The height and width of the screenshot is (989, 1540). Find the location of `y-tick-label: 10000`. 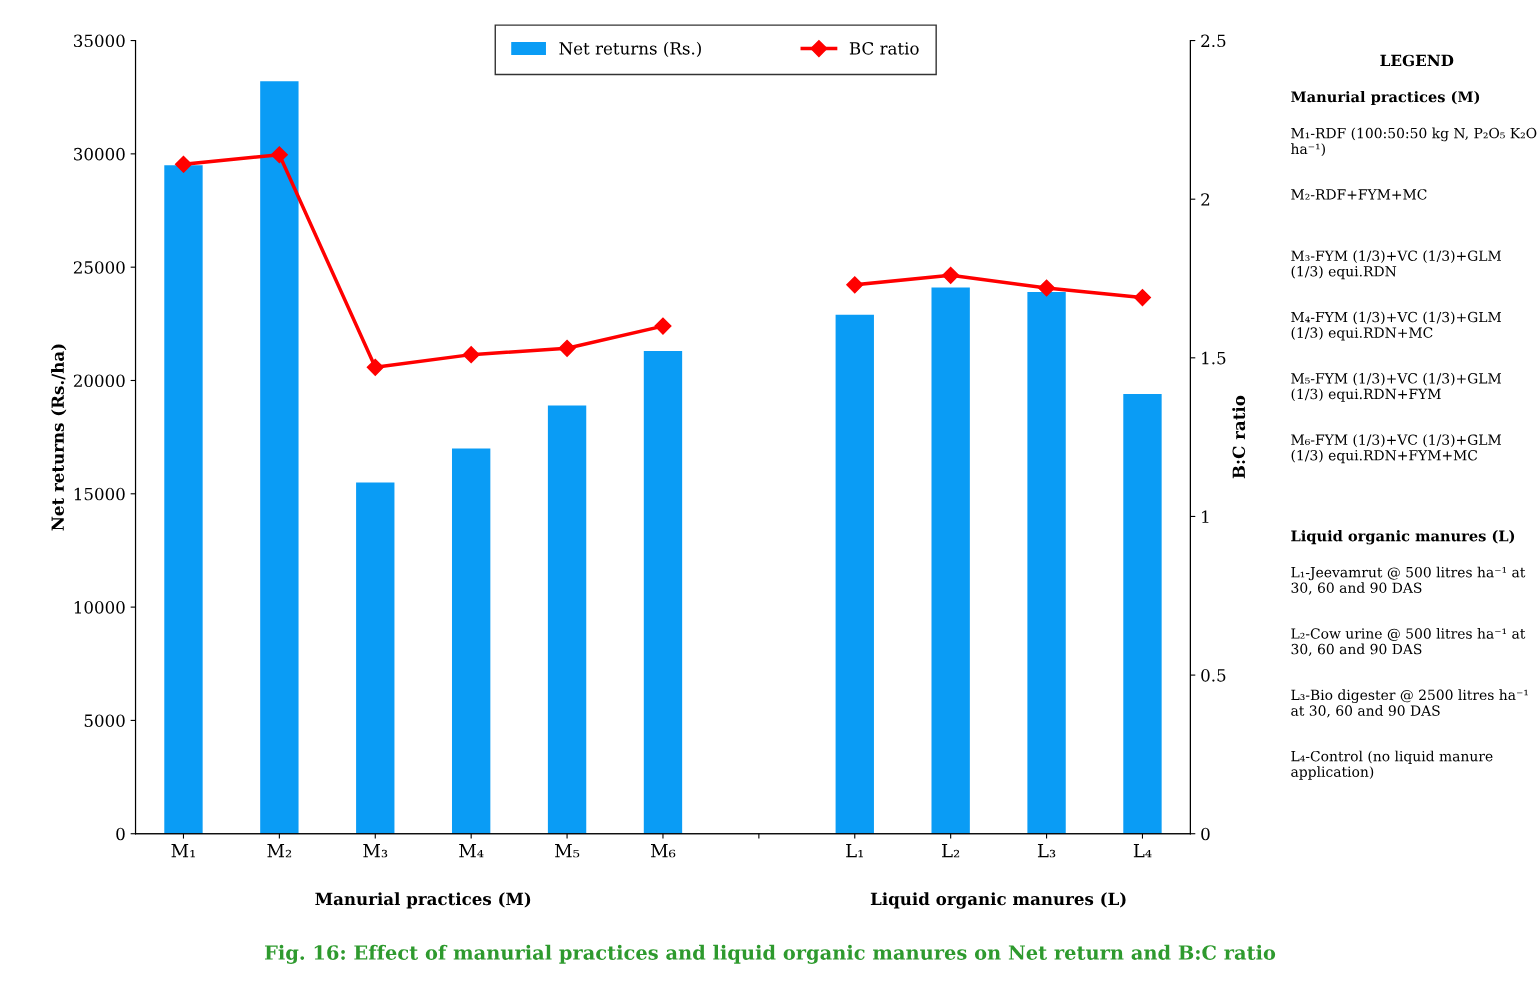

y-tick-label: 10000 is located at coordinates (99, 607).